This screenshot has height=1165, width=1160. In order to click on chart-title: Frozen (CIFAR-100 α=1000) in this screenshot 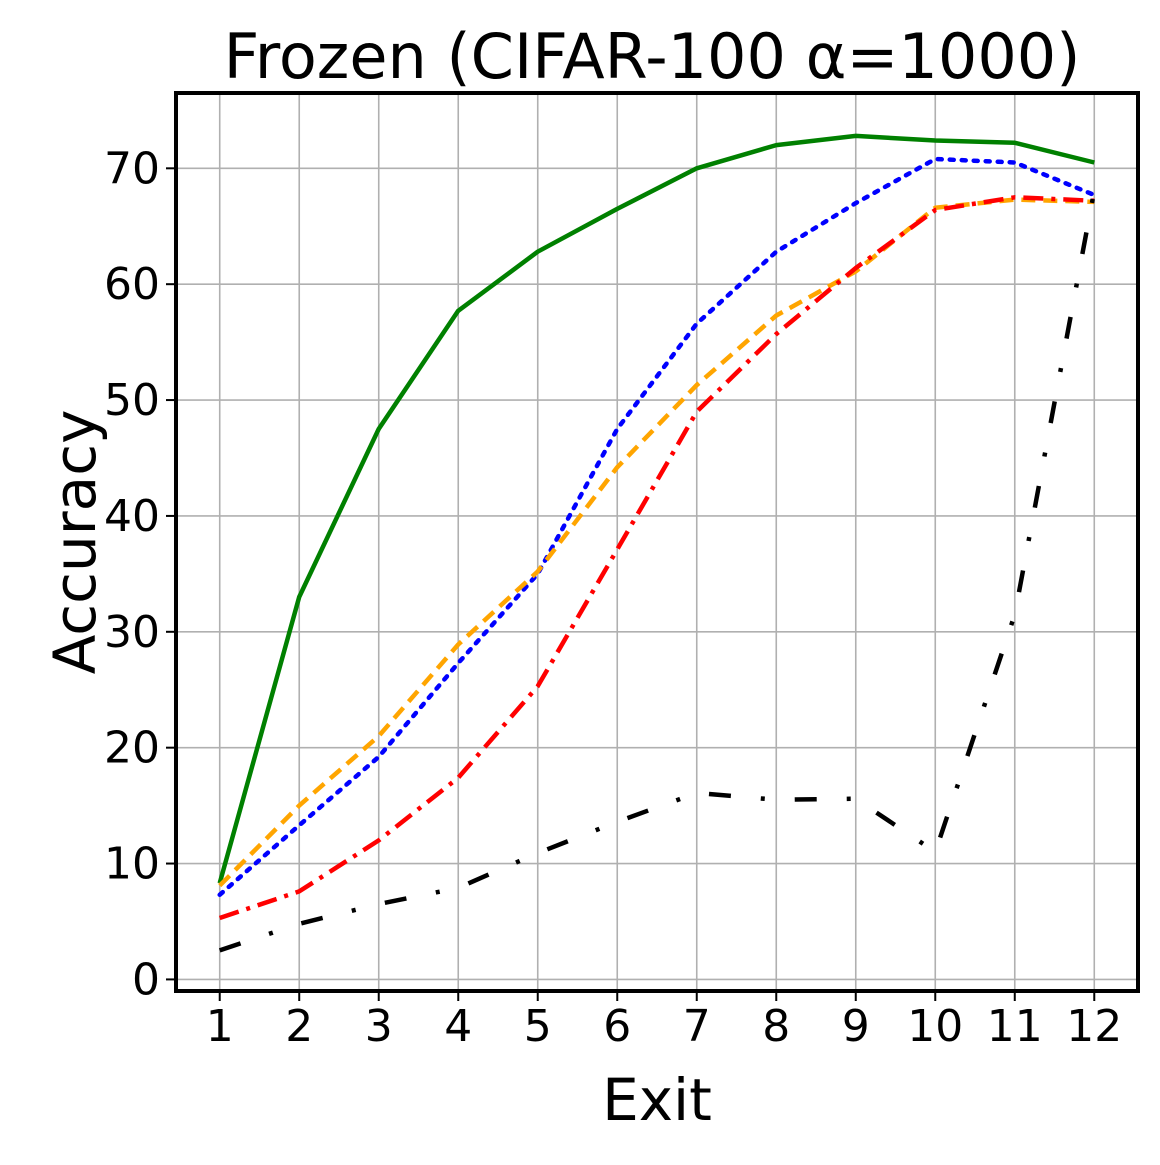, I will do `click(652, 56)`.